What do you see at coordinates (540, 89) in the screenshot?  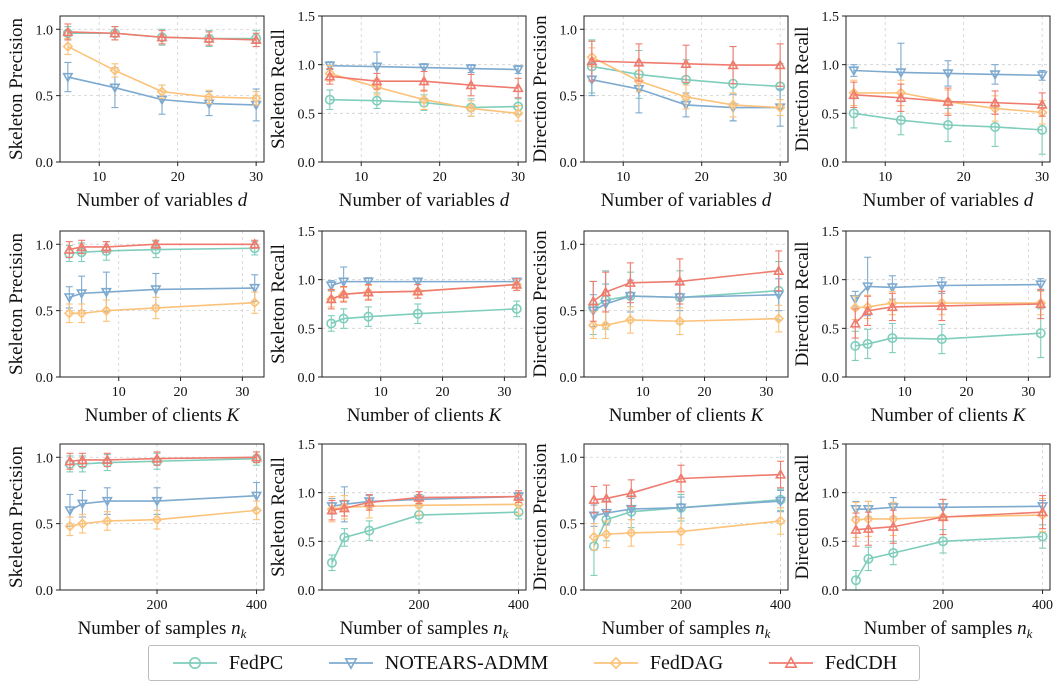 I see `y-axis-label: Direction Precision` at bounding box center [540, 89].